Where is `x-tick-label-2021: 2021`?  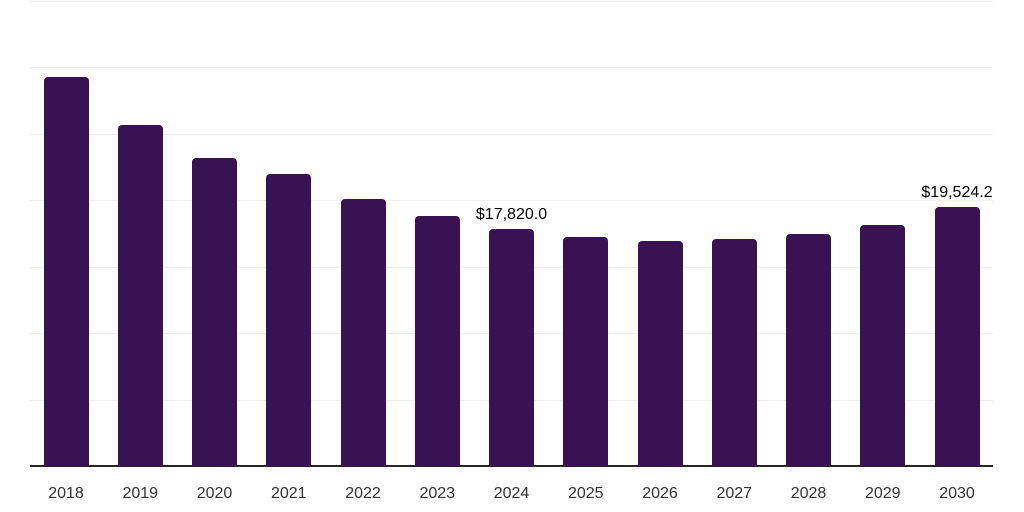 x-tick-label-2021: 2021 is located at coordinates (288, 493).